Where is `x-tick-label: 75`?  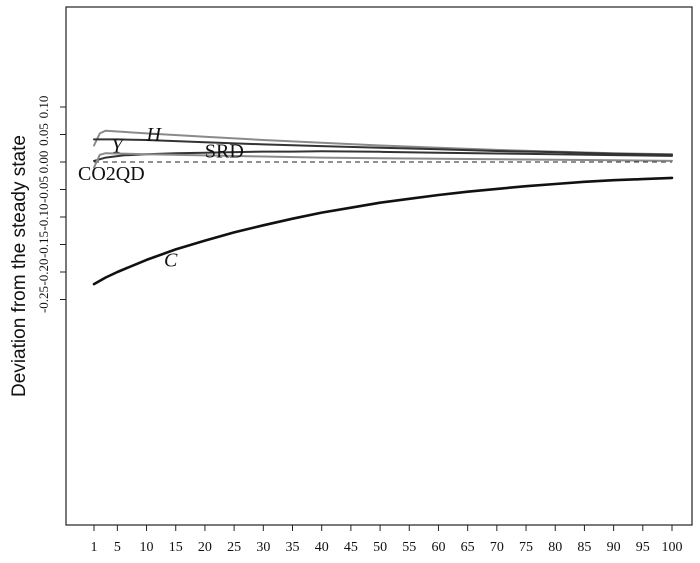
x-tick-label: 75 is located at coordinates (526, 547).